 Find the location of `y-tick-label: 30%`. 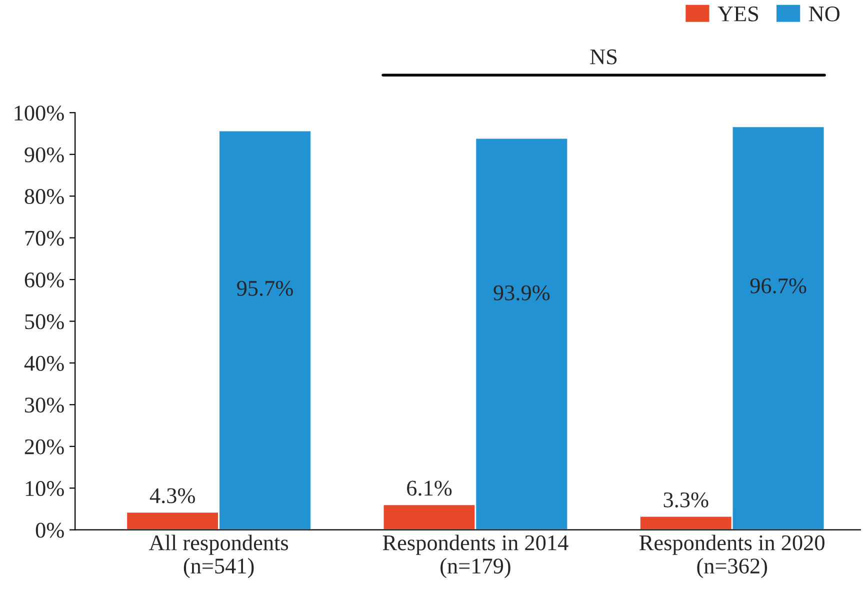

y-tick-label: 30% is located at coordinates (44, 405).